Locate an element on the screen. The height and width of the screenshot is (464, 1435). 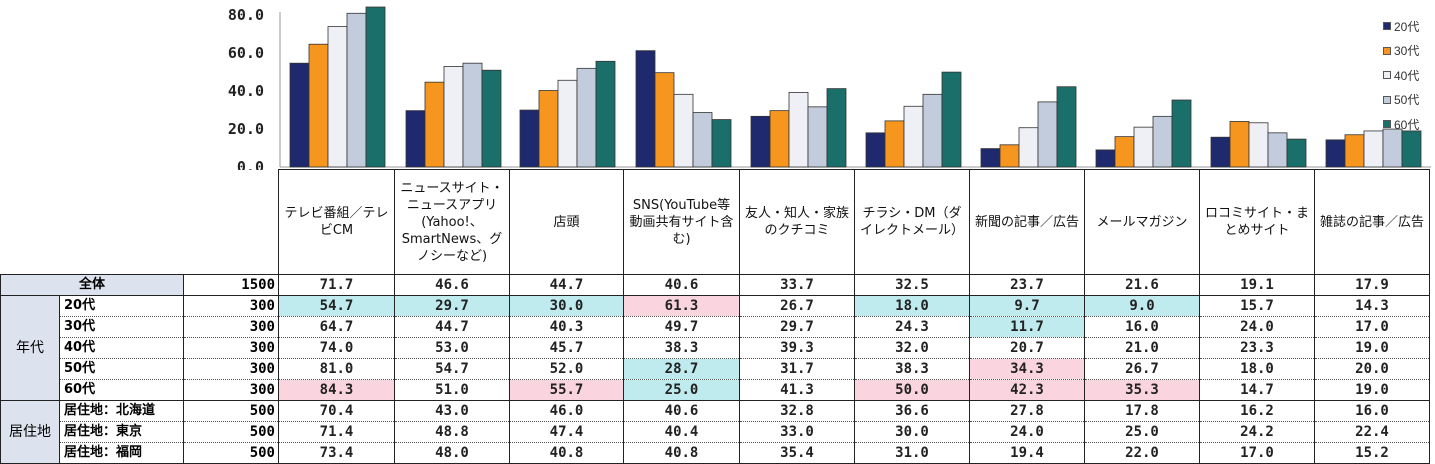
table-cell: 28.7 is located at coordinates (681, 369).